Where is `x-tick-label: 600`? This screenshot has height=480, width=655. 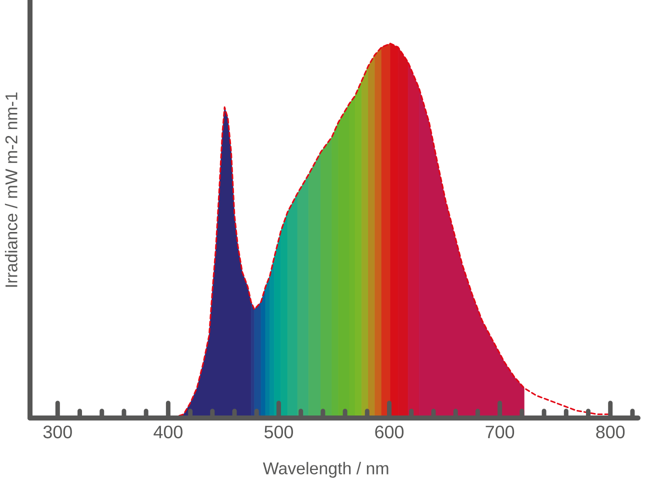
x-tick-label: 600 is located at coordinates (389, 432).